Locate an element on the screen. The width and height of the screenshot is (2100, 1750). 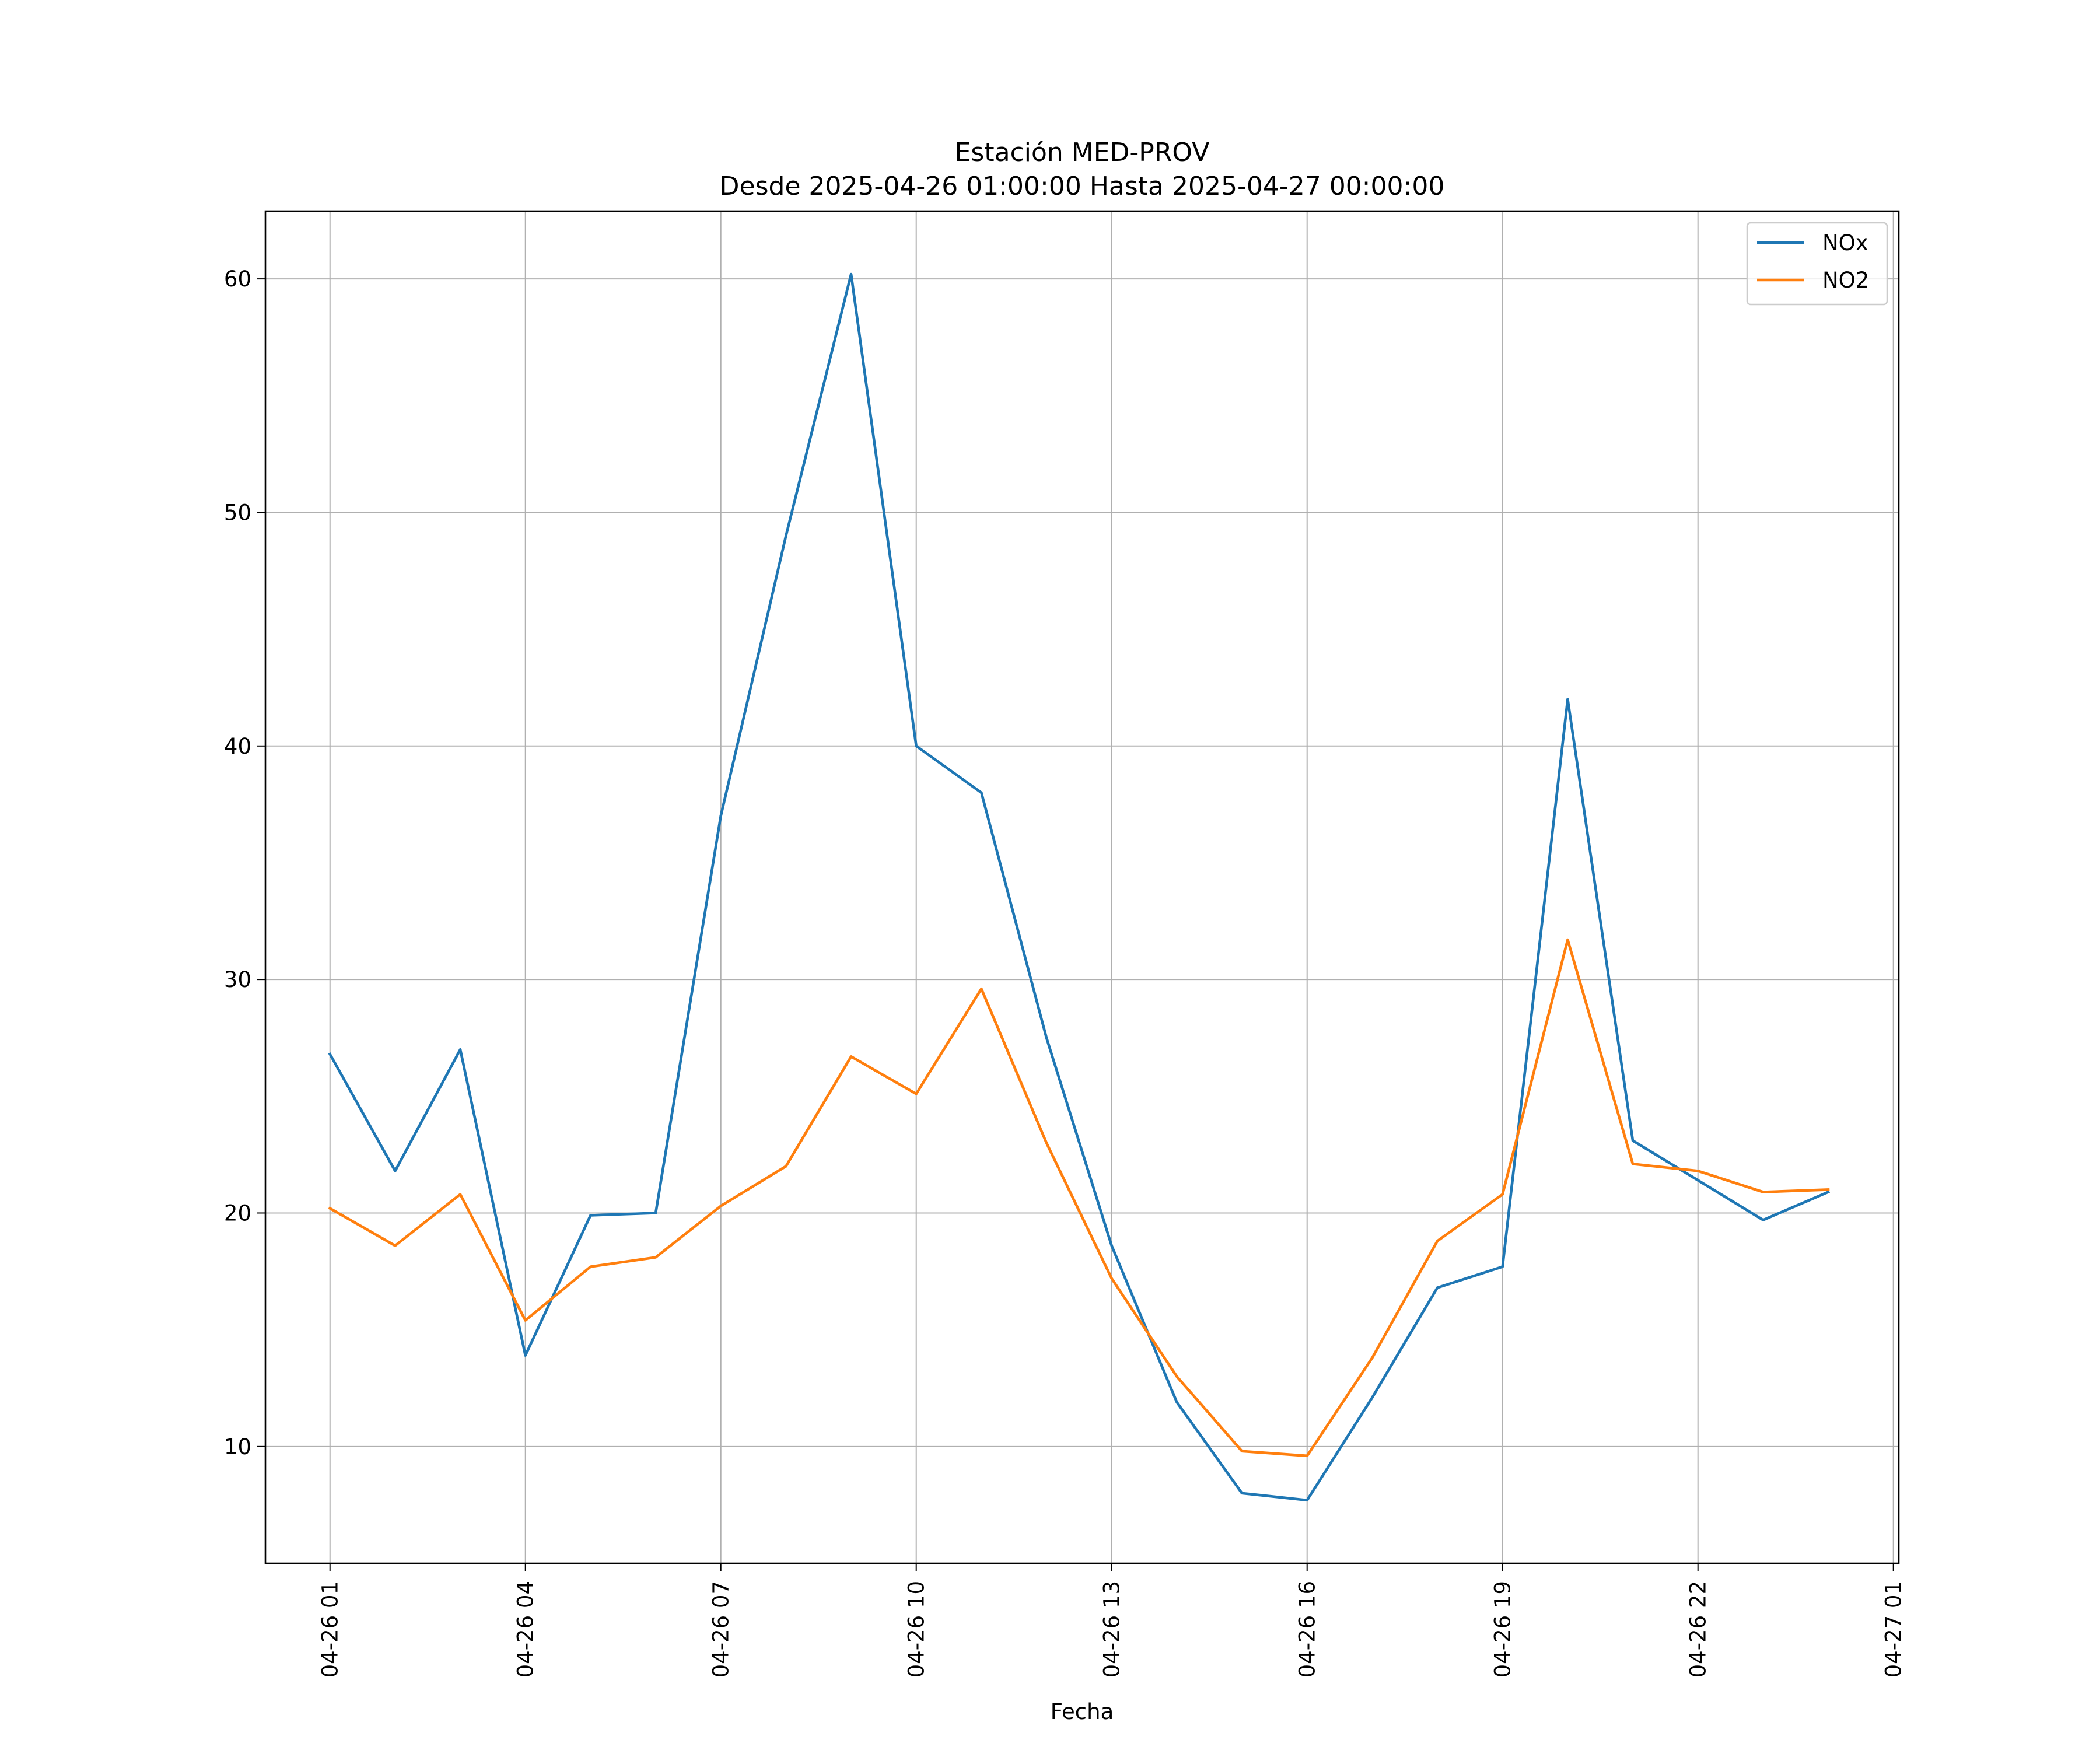
x-tick-label: 04-26 10 is located at coordinates (916, 1629).